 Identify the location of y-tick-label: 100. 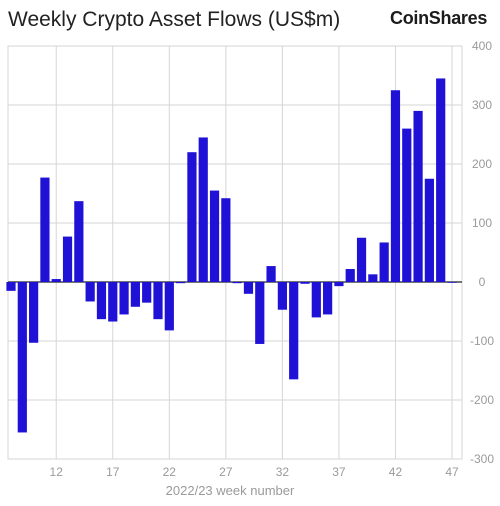
(482, 223).